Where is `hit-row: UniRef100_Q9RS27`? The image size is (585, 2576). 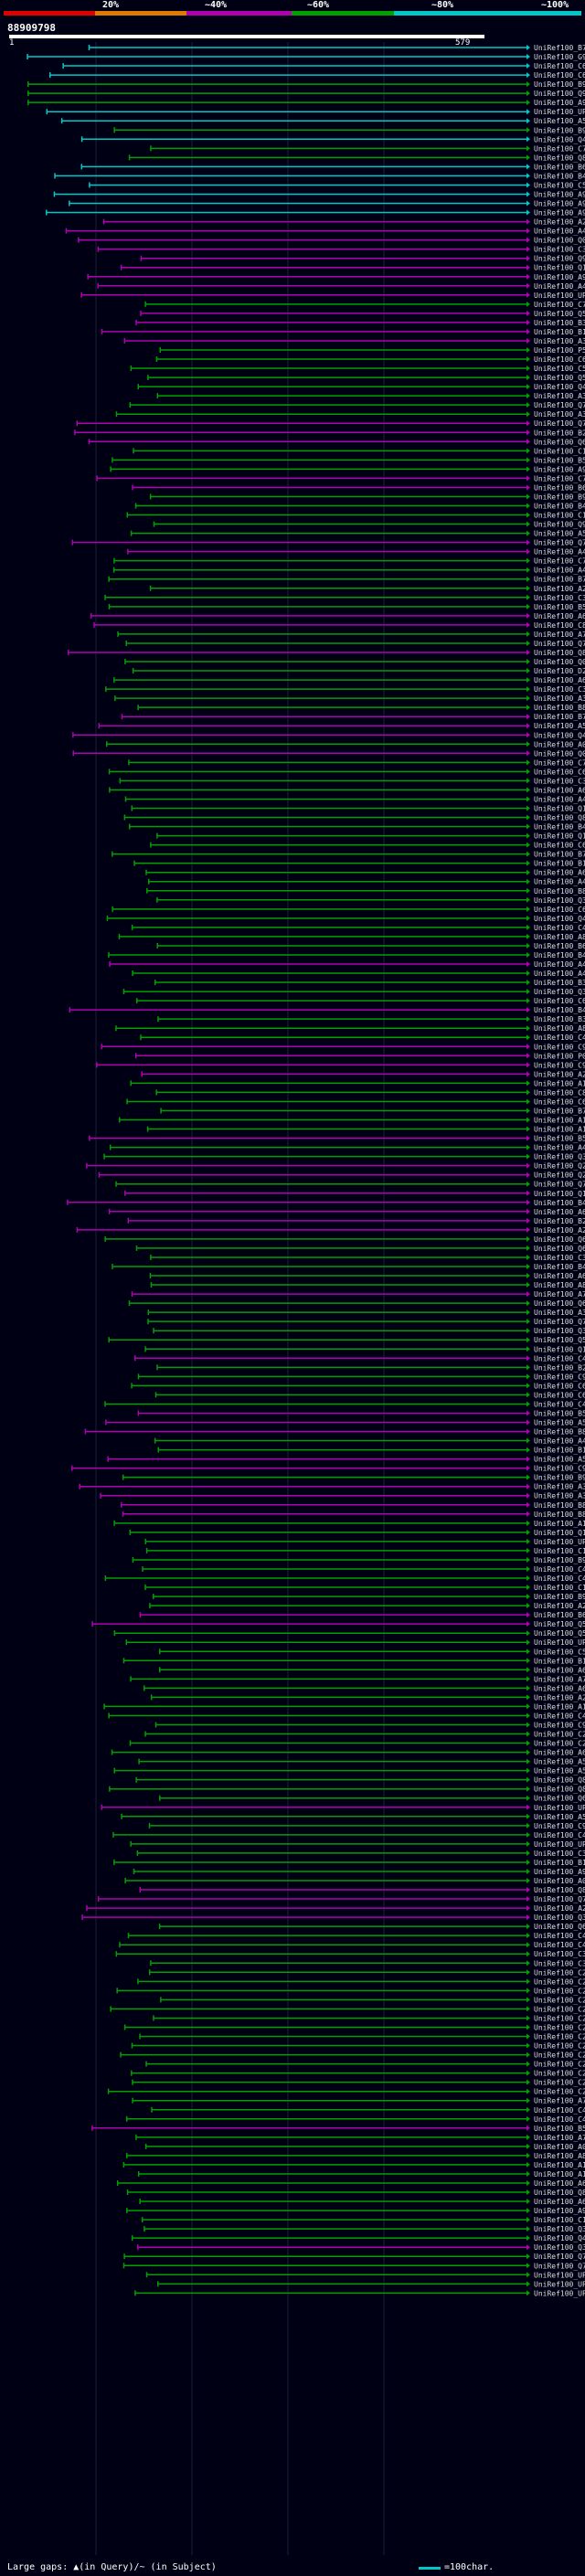
hit-row: UniRef100_Q9RS27 is located at coordinates (369, 525).